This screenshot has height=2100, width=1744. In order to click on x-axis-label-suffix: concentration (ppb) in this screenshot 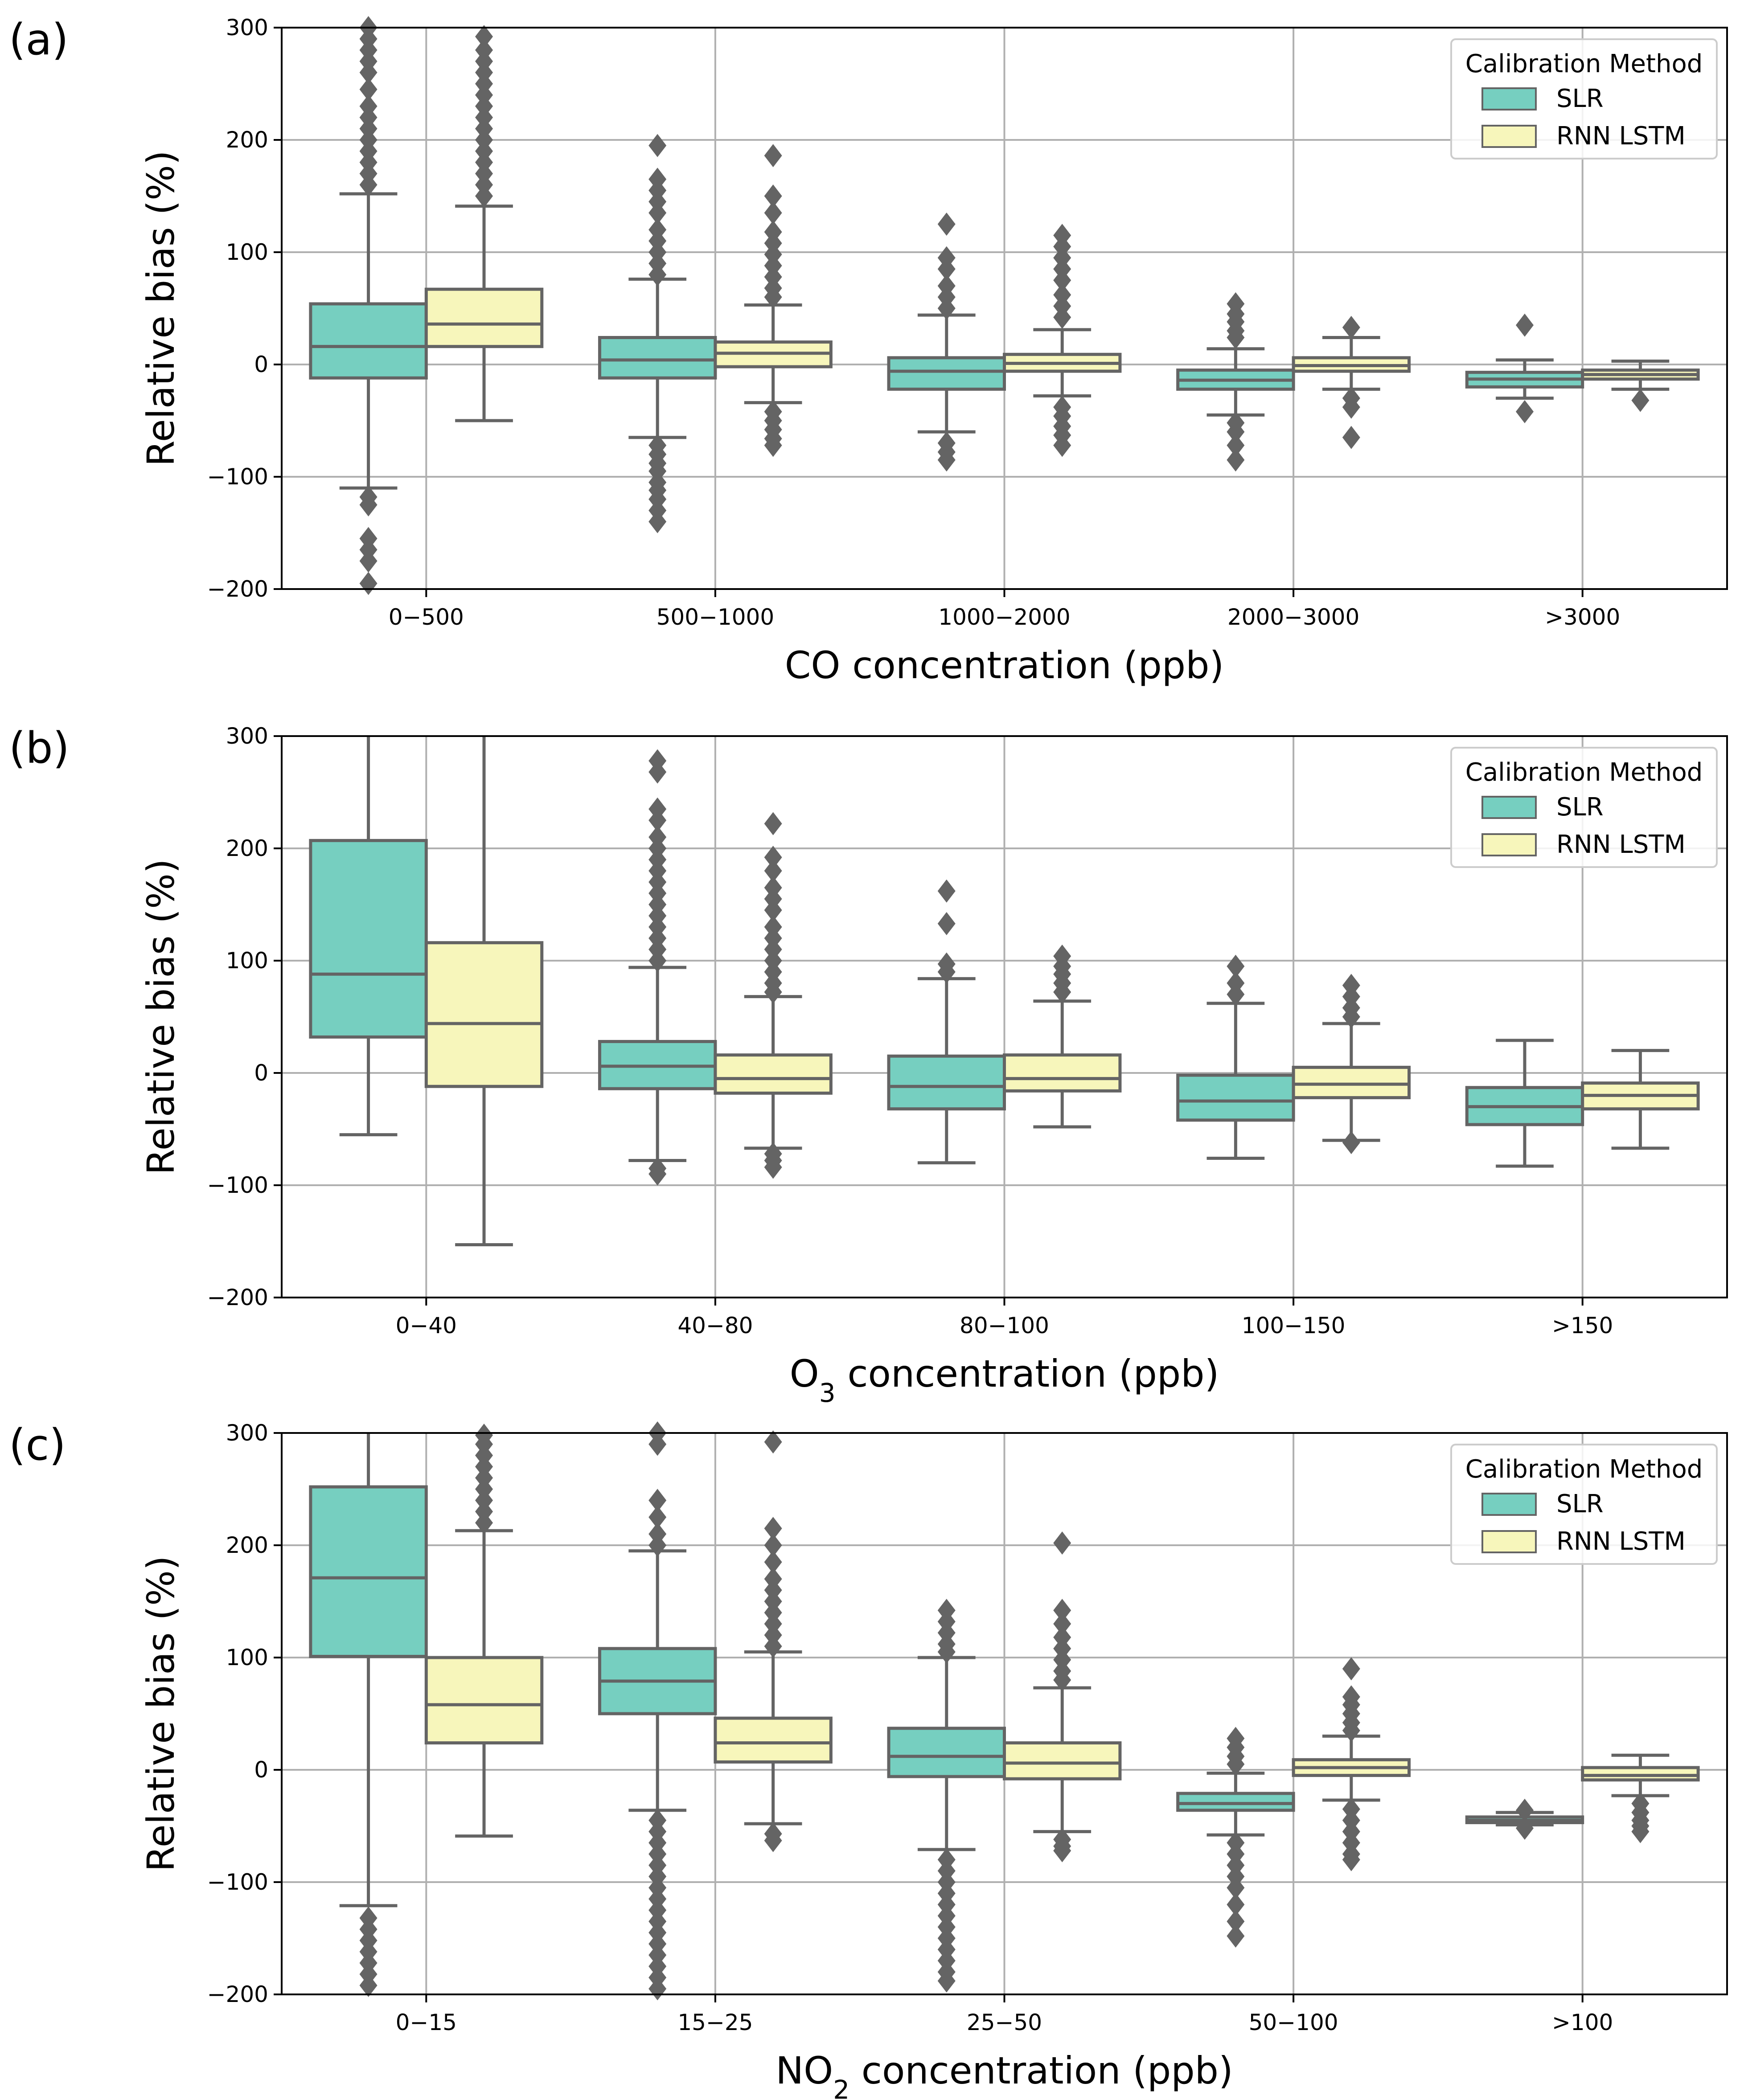, I will do `click(1041, 2070)`.